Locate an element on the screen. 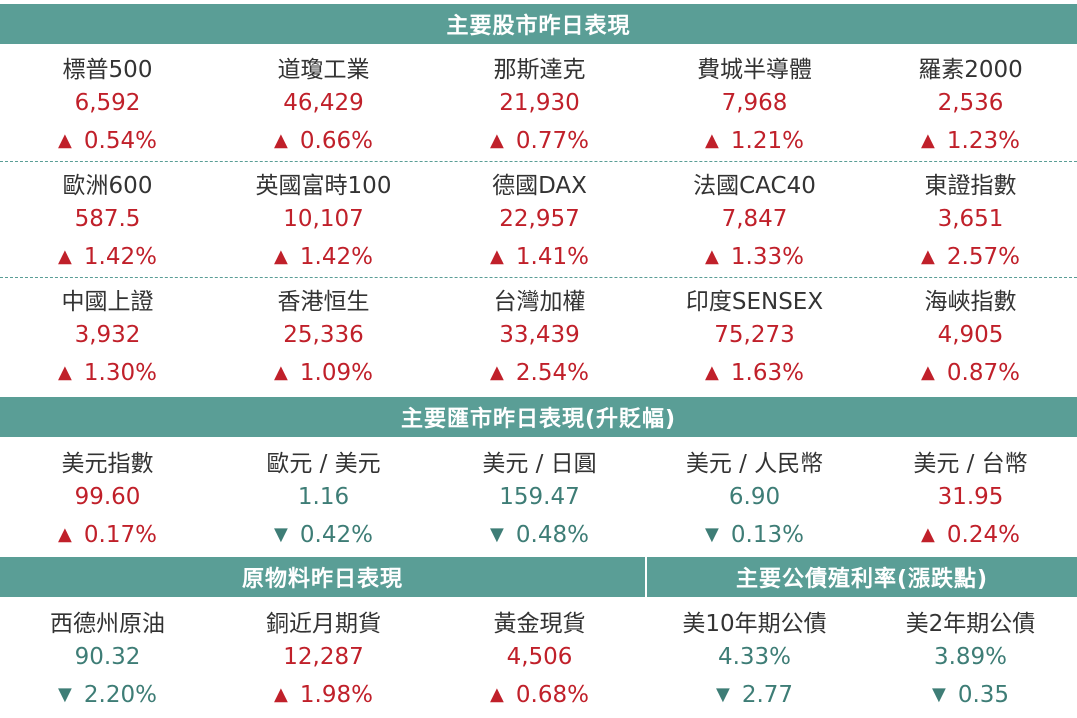 The height and width of the screenshot is (718, 1077). quote-change-value: 2.20% is located at coordinates (120, 695).